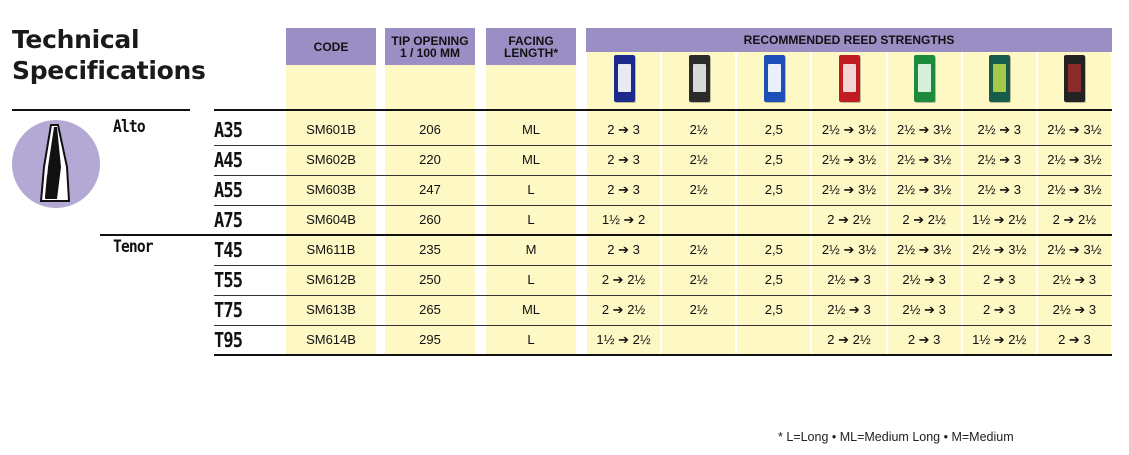 This screenshot has width=1129, height=455. I want to click on title-underline, so click(101, 110).